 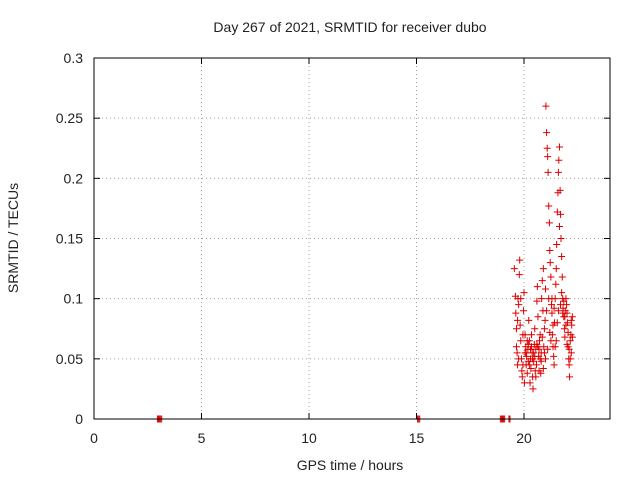 I want to click on x-tick-label: 5, so click(x=202, y=438).